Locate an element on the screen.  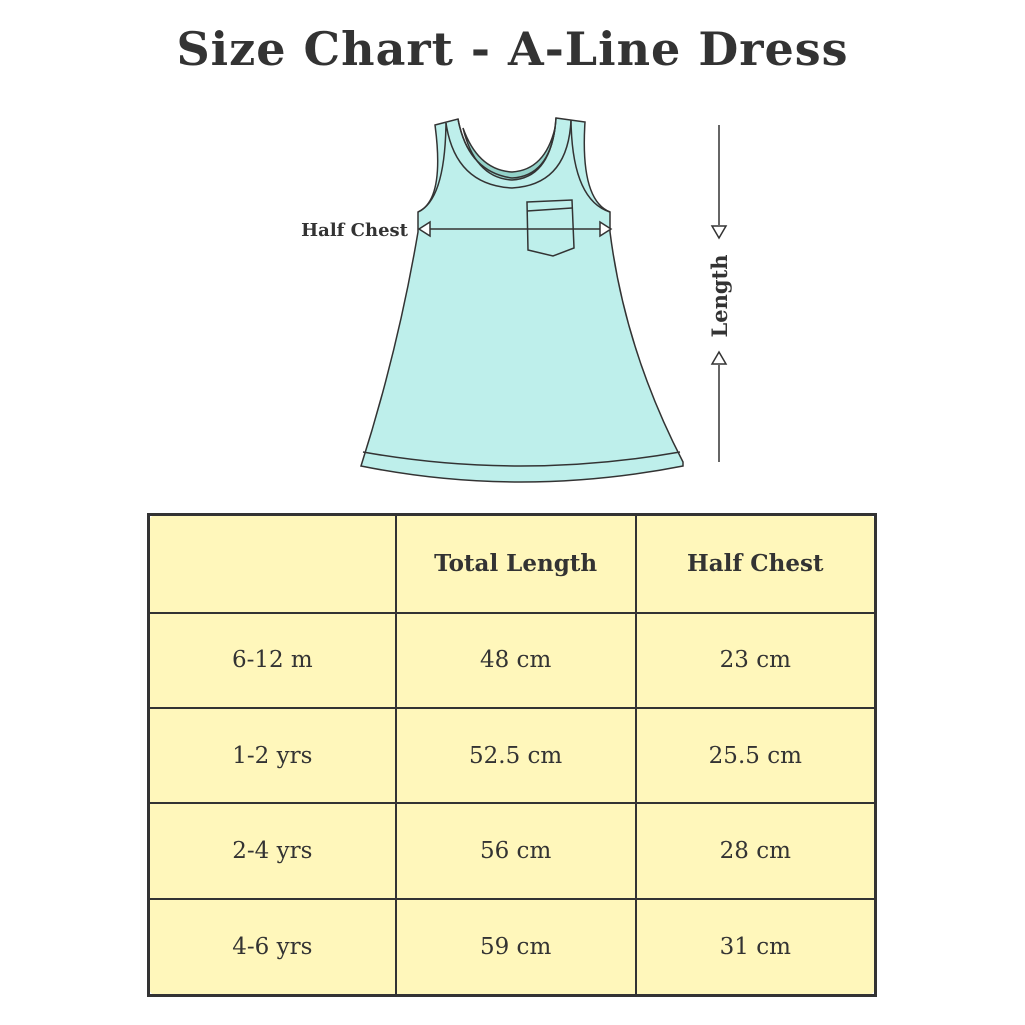
half-chest-cell: 23 cm is located at coordinates (755, 660).